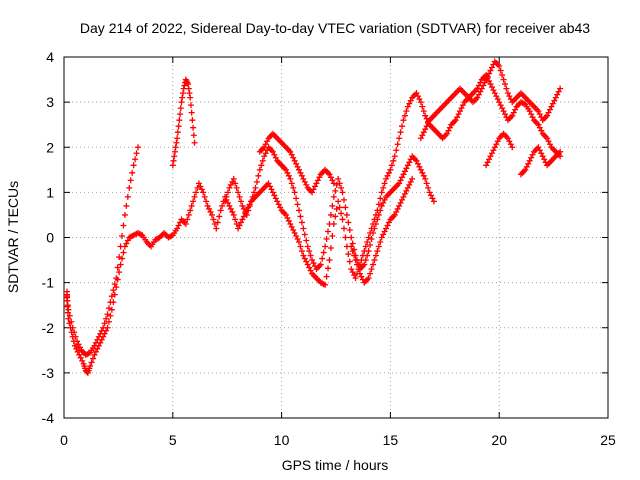 This screenshot has width=640, height=480. What do you see at coordinates (48, 418) in the screenshot?
I see `y-tick-label: -4` at bounding box center [48, 418].